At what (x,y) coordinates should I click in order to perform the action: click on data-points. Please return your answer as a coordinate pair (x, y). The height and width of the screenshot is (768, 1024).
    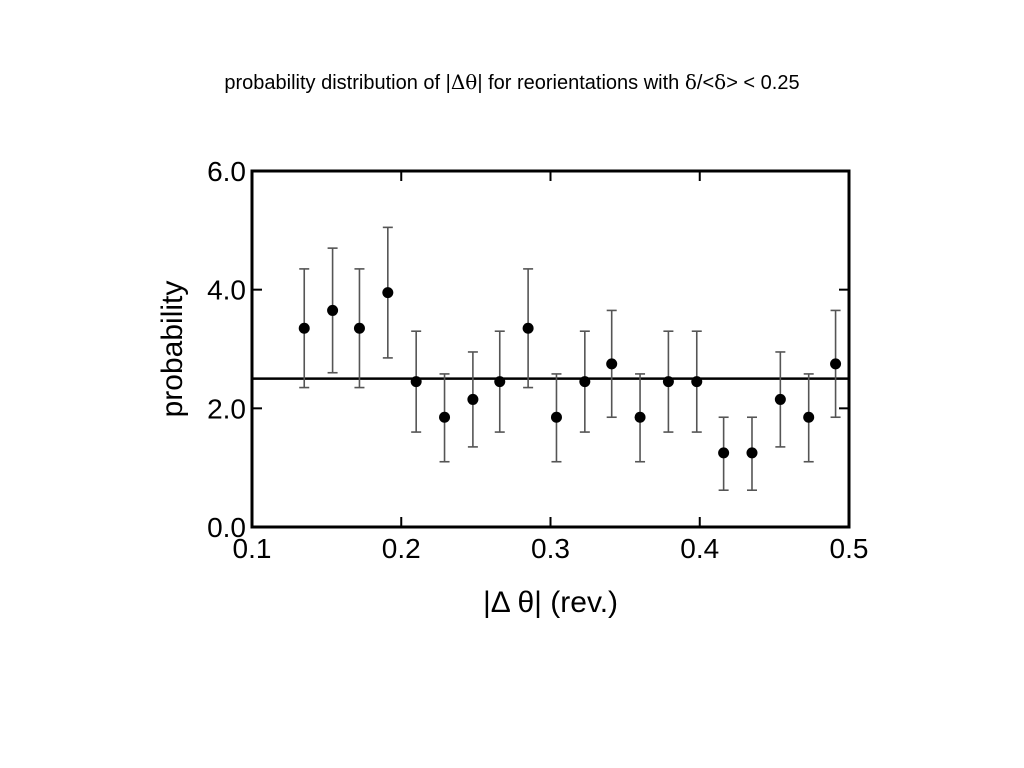
    Looking at the image, I should click on (570, 373).